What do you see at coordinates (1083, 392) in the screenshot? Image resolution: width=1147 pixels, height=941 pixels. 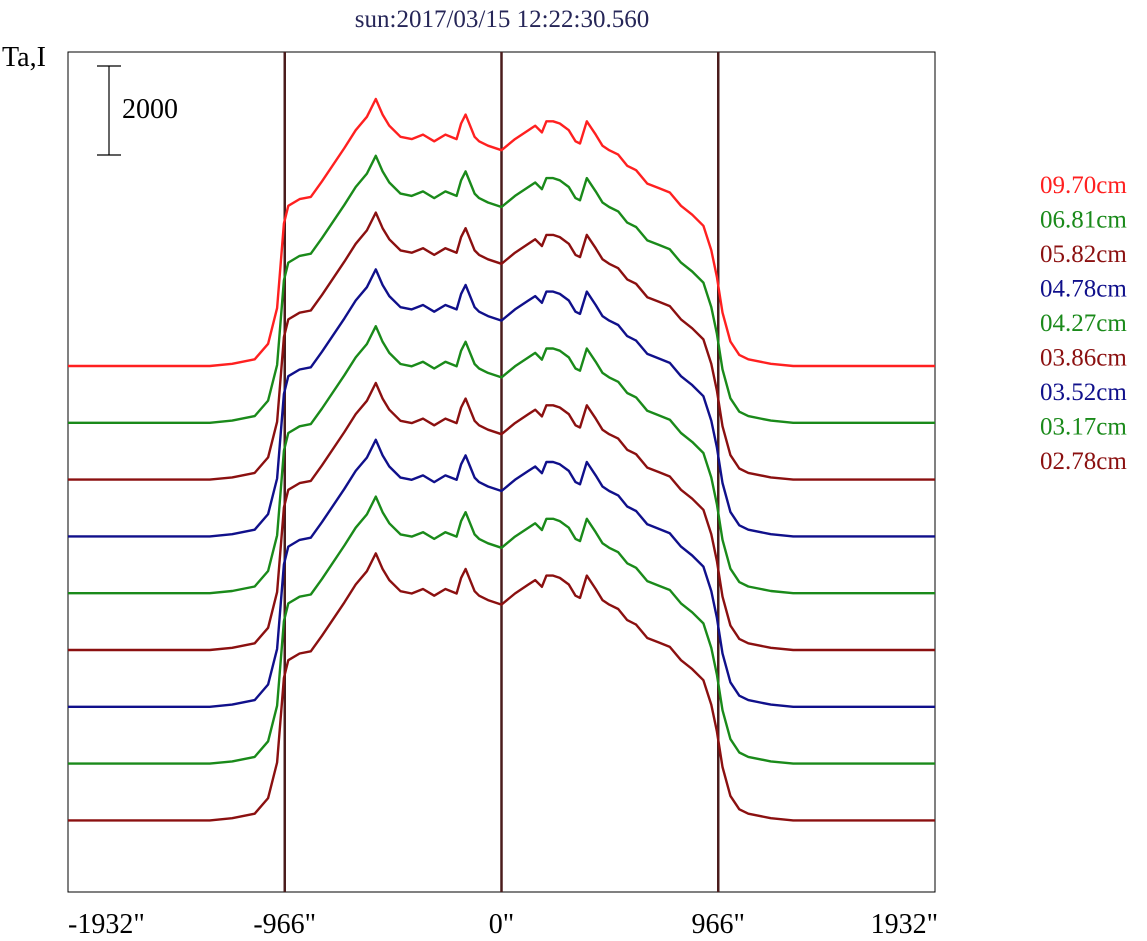 I see `legend-entry: 03.52cm` at bounding box center [1083, 392].